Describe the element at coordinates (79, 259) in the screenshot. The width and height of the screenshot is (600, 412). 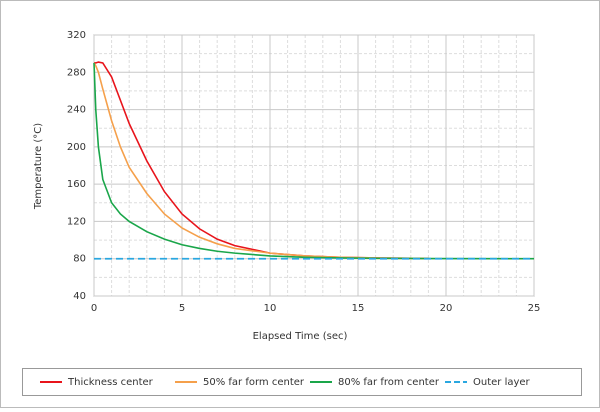
I see `y-tick-label: 80` at that location.